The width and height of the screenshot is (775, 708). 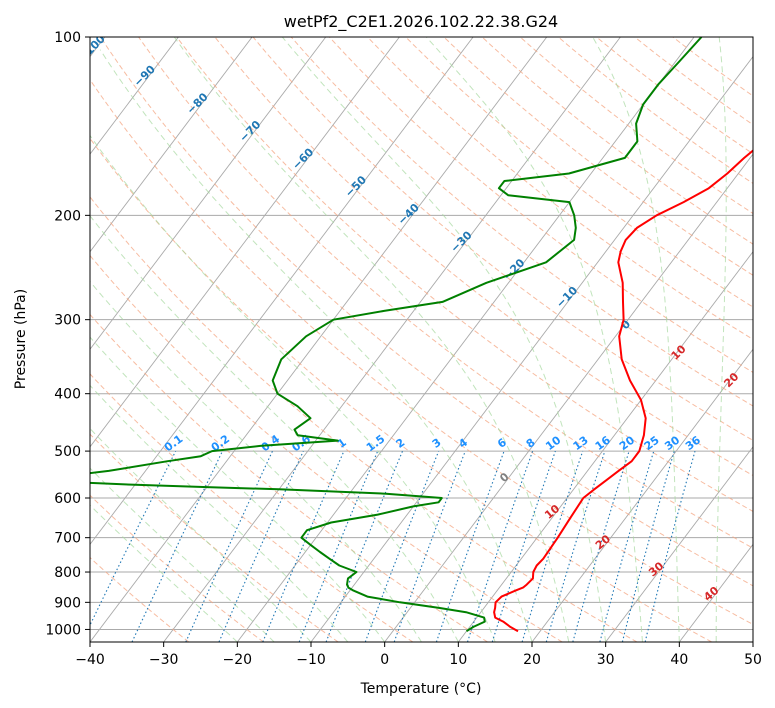 What do you see at coordinates (532, 660) in the screenshot?
I see `x-tick-label: 20` at bounding box center [532, 660].